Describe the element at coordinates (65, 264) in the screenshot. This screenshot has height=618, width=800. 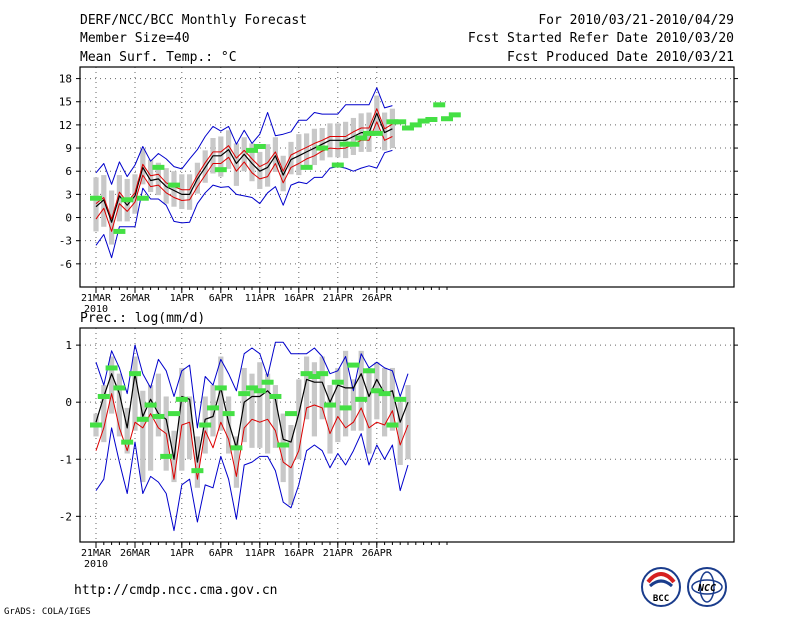
I see `y-tick-label: -6` at that location.